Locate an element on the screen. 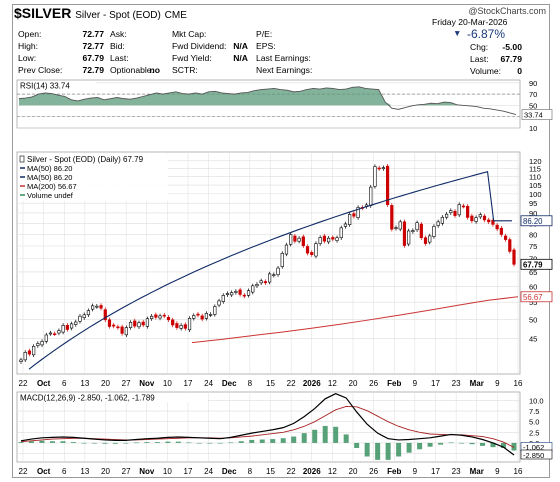 Image resolution: width=560 pixels, height=482 pixels. price-last-value: 67.79 is located at coordinates (533, 265).